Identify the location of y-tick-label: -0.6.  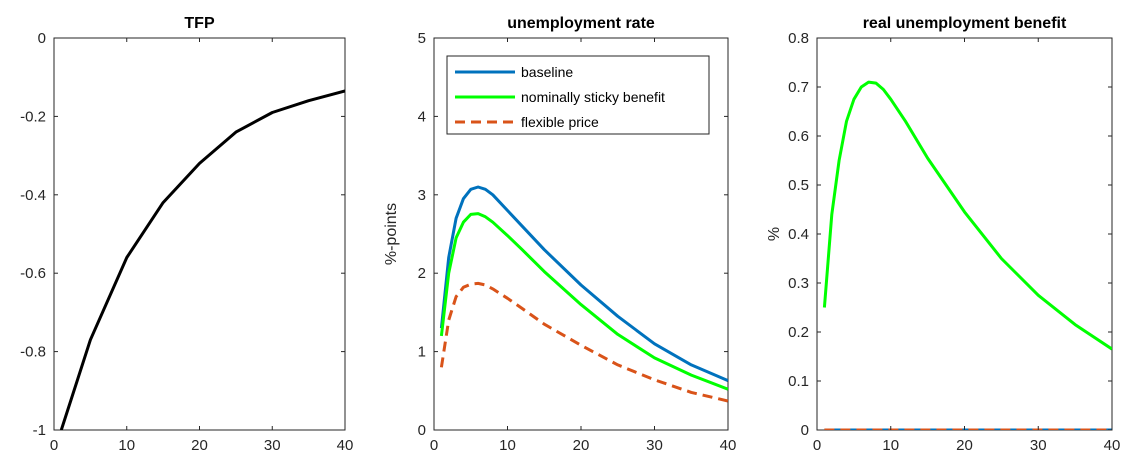
(33, 273).